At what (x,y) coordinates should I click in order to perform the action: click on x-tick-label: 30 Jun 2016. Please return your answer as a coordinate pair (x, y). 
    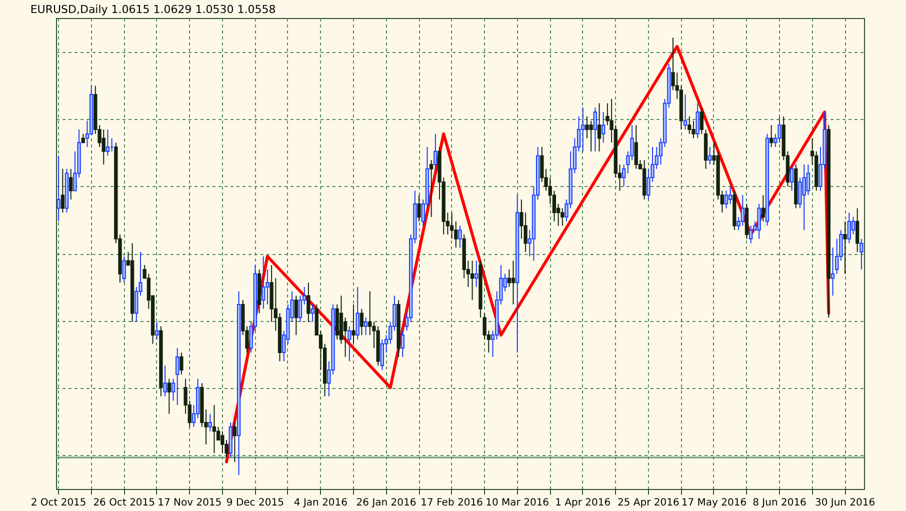
    Looking at the image, I should click on (845, 503).